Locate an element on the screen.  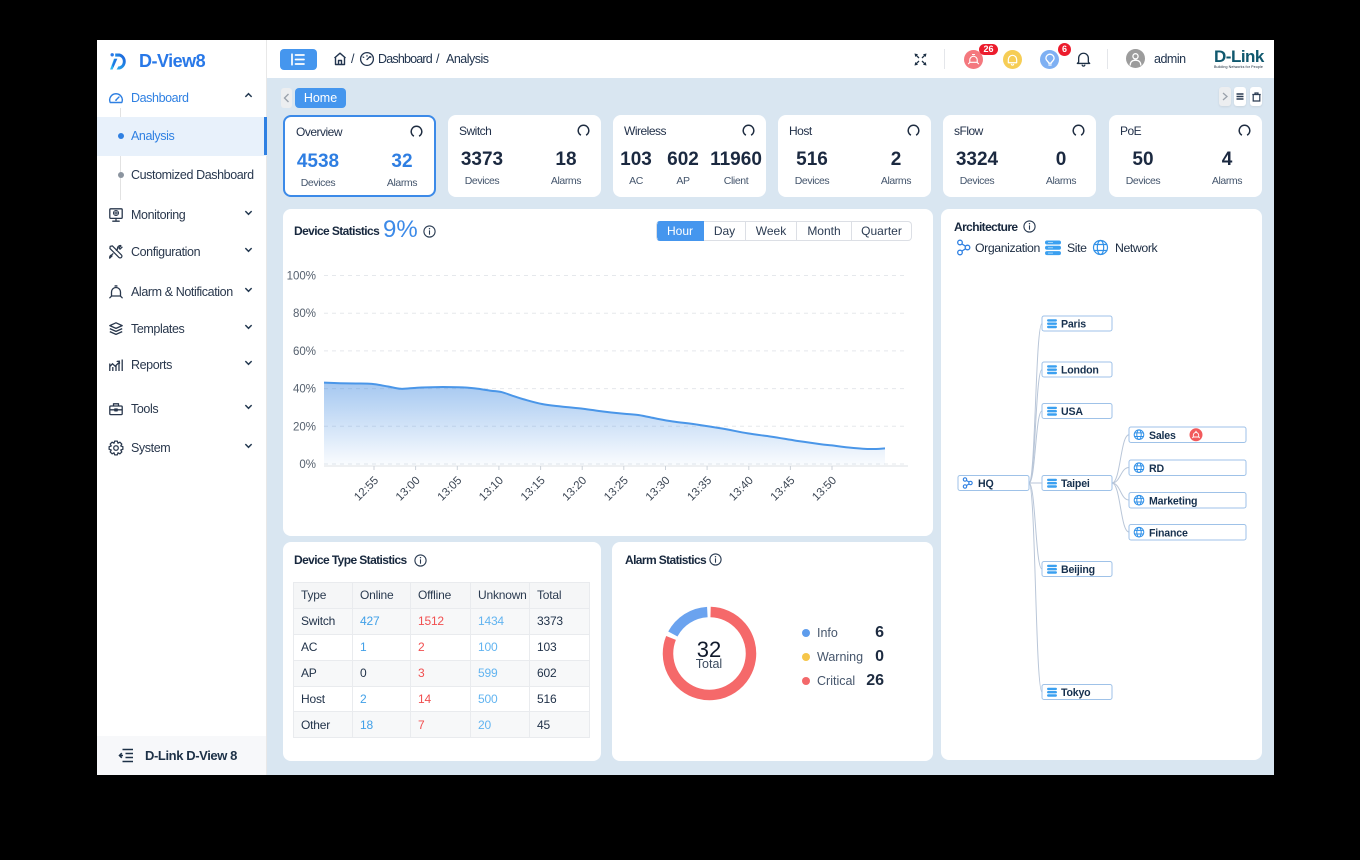
svg-text: 80% is located at coordinates (304, 314).